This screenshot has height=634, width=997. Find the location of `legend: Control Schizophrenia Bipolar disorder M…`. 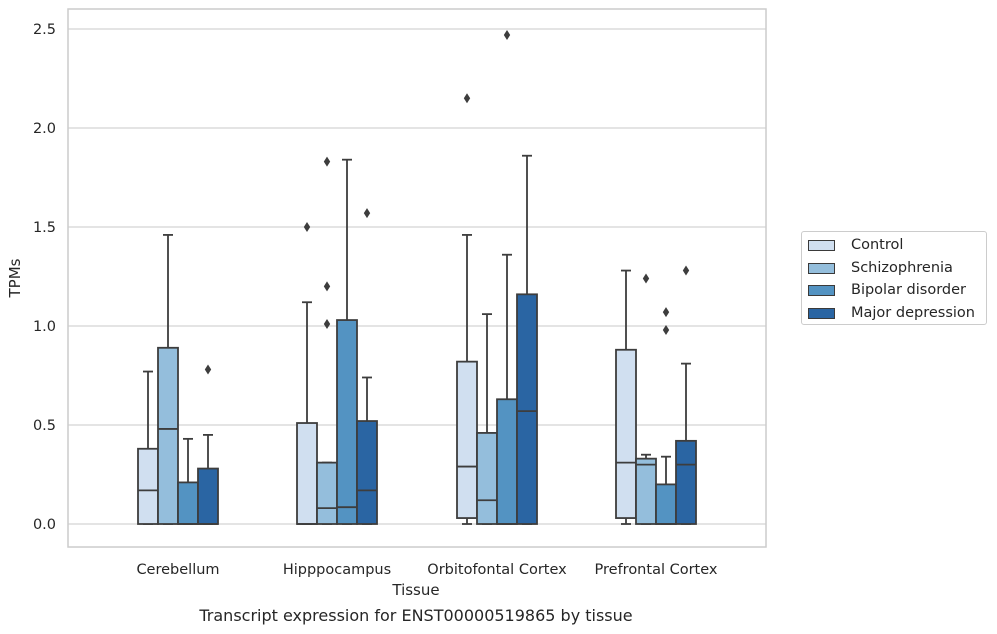

legend: Control Schizophrenia Bipolar disorder M… is located at coordinates (894, 278).